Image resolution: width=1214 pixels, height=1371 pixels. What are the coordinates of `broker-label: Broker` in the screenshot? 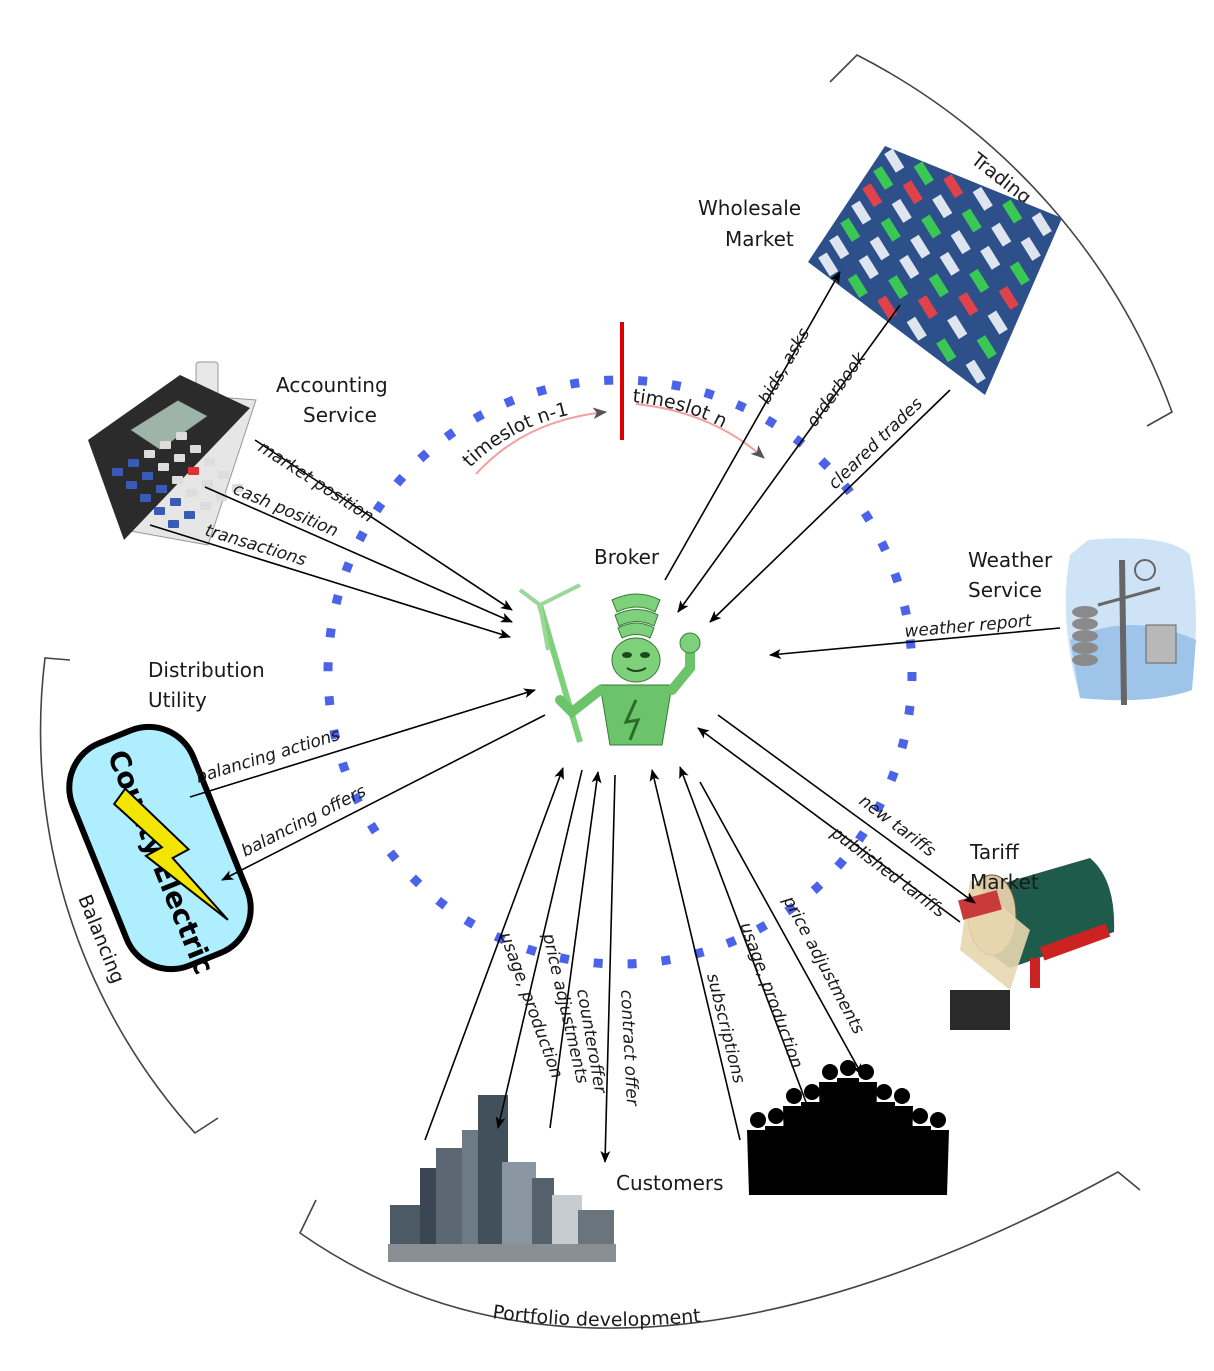 It's located at (627, 557).